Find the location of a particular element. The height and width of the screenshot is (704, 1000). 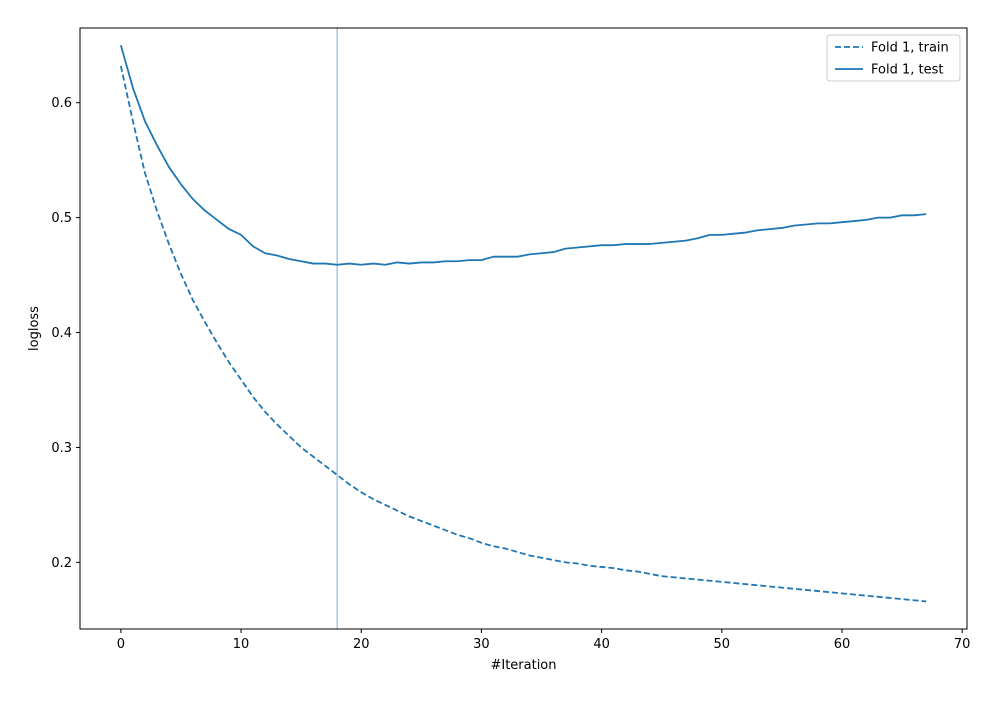

y-tick-label: 0.2 is located at coordinates (61, 563).